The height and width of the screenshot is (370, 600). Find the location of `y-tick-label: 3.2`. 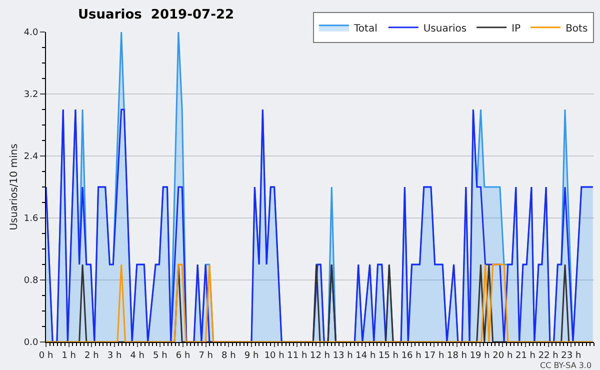

y-tick-label: 3.2 is located at coordinates (31, 95).